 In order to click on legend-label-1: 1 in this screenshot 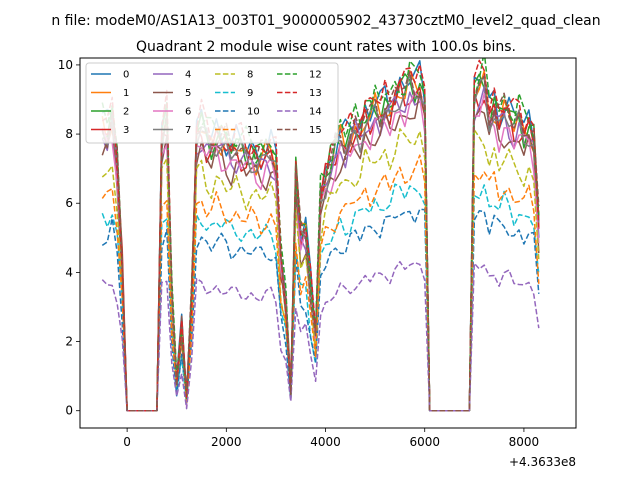, I will do `click(126, 93)`.